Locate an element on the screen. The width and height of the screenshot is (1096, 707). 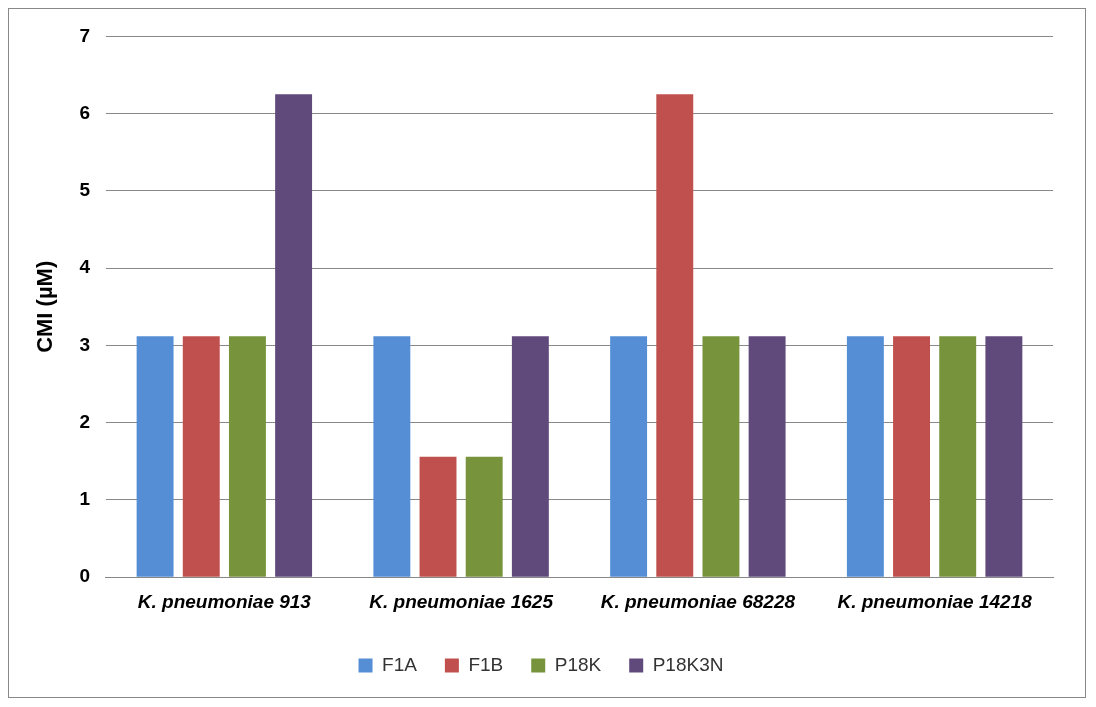
y-tick-label: 4 is located at coordinates (85, 267).